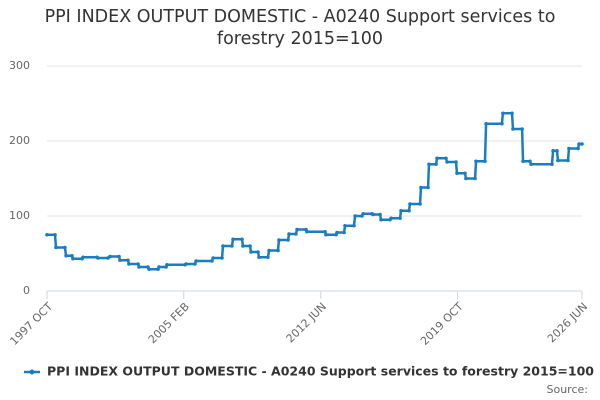  Describe the element at coordinates (31, 324) in the screenshot. I see `x-tick-label: 1997 OCT` at that location.